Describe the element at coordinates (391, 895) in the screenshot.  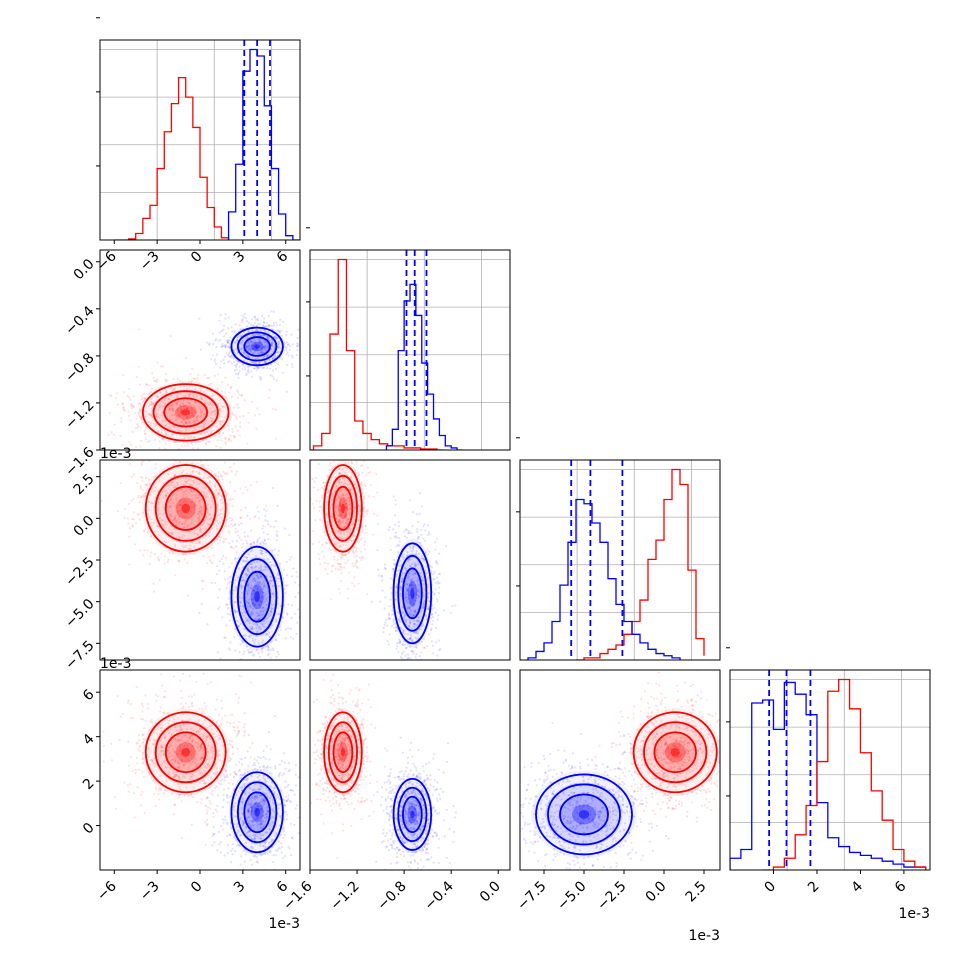
I see `x-tick-label: −0.8` at that location.